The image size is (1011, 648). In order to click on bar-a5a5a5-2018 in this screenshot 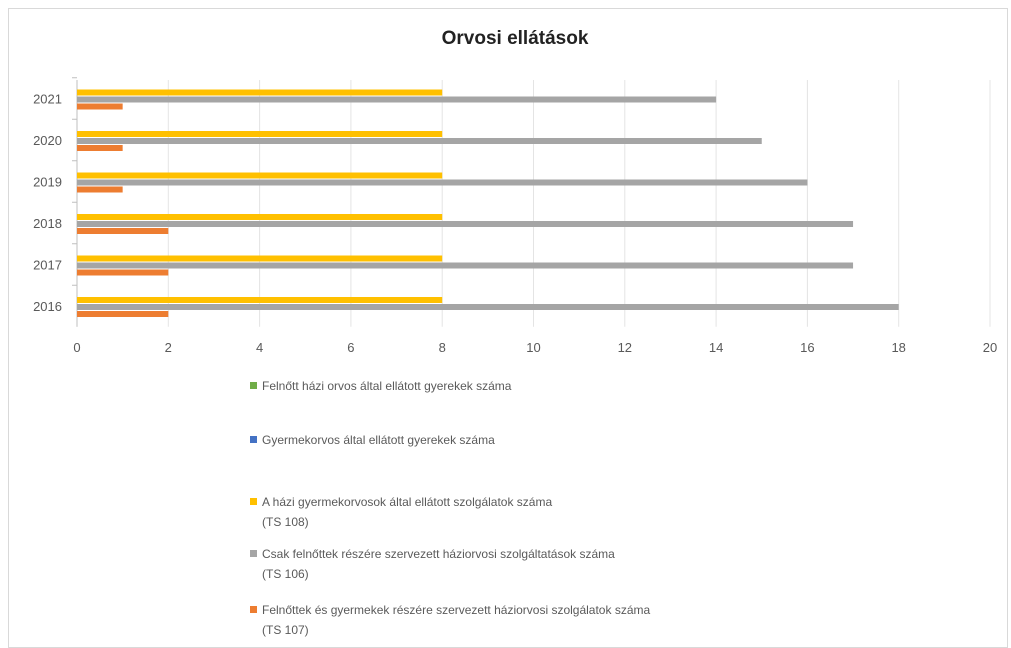, I will do `click(465, 224)`.